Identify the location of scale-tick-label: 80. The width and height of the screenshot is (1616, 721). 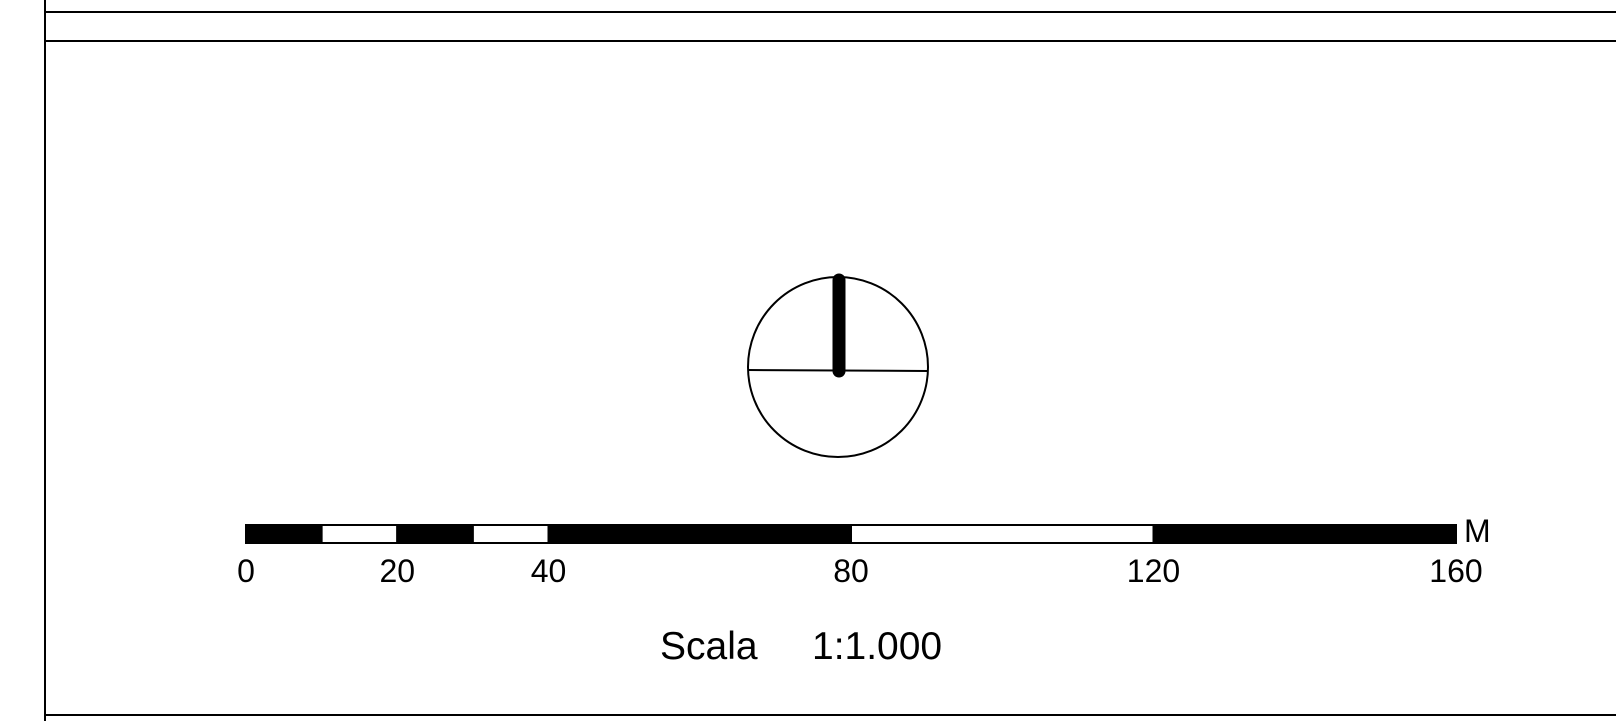
(851, 571).